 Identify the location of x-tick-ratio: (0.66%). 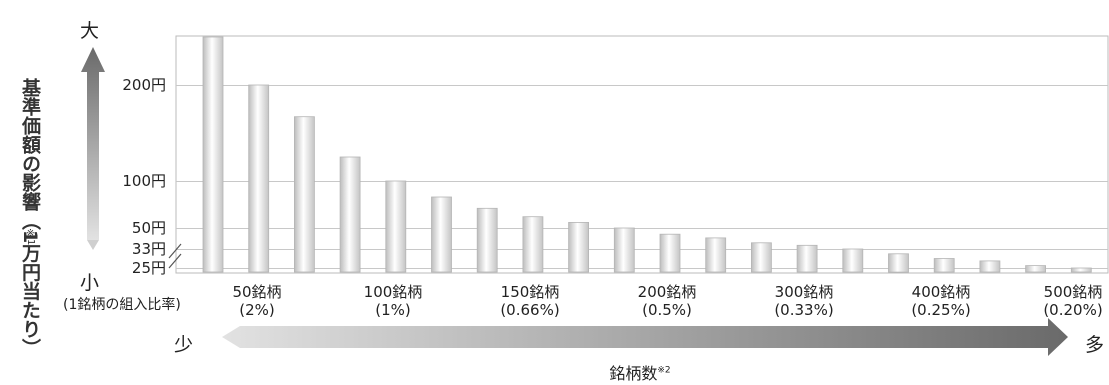
(530, 310).